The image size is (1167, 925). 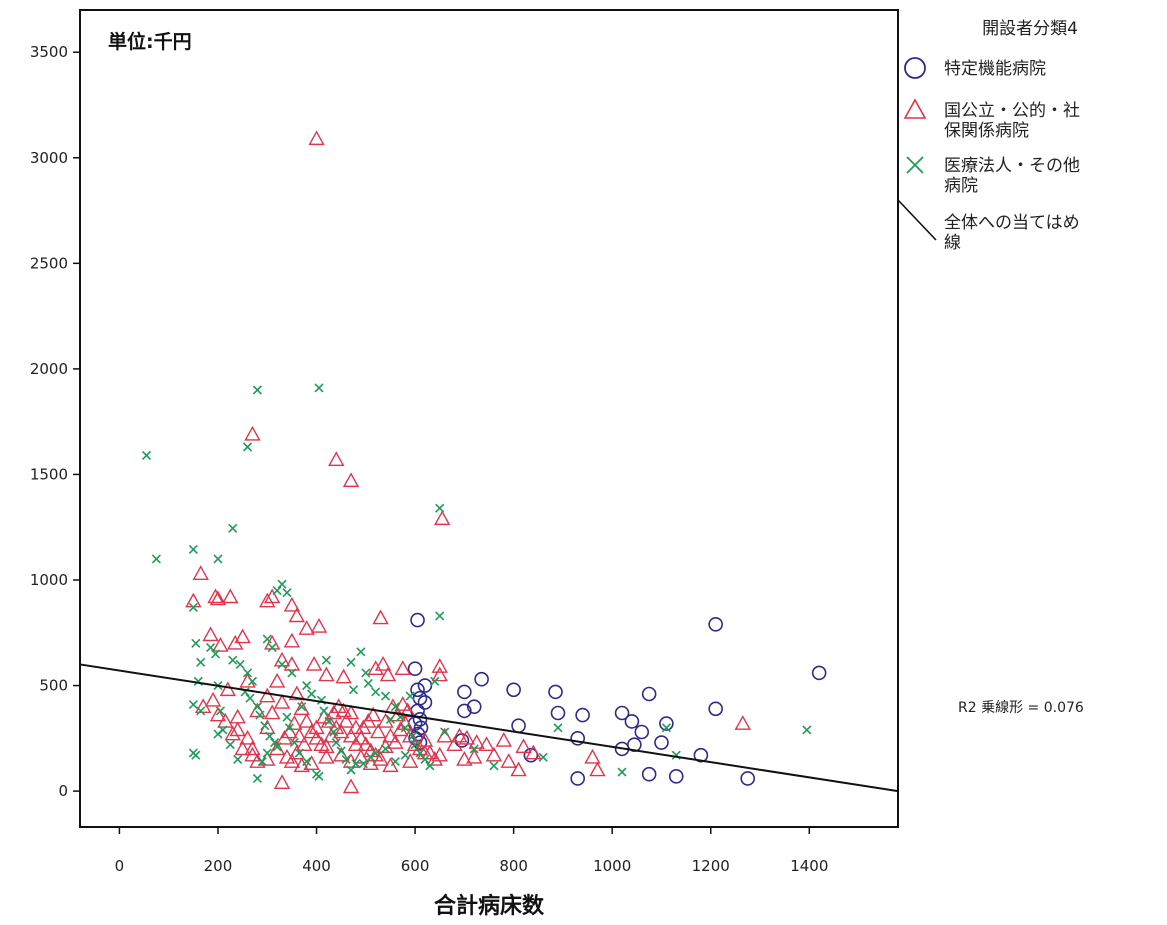 I want to click on legend-marker-circle, so click(x=915, y=68).